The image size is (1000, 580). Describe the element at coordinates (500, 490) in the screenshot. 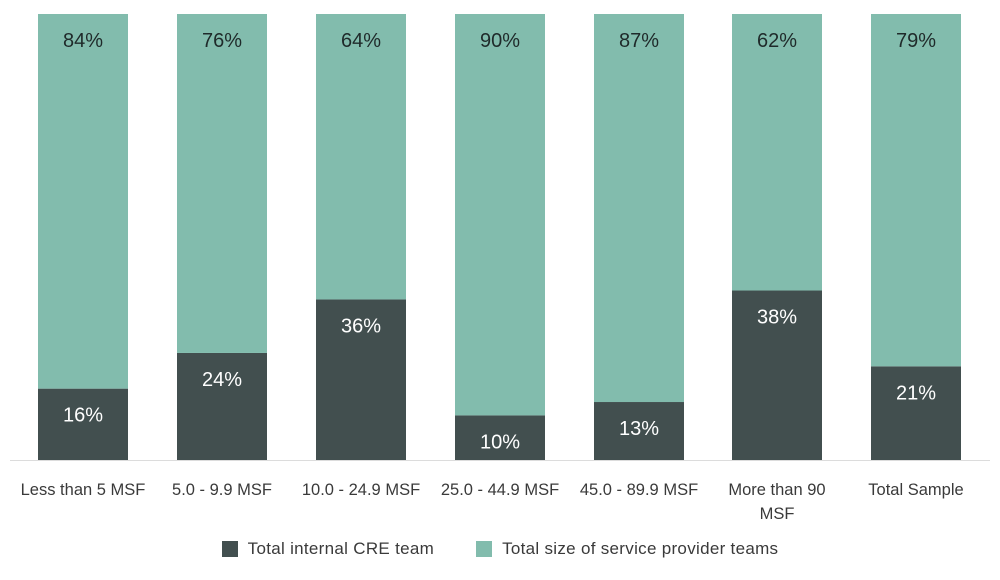

I see `x-tick-label-3: 25.0 - 44.9 MSF` at that location.